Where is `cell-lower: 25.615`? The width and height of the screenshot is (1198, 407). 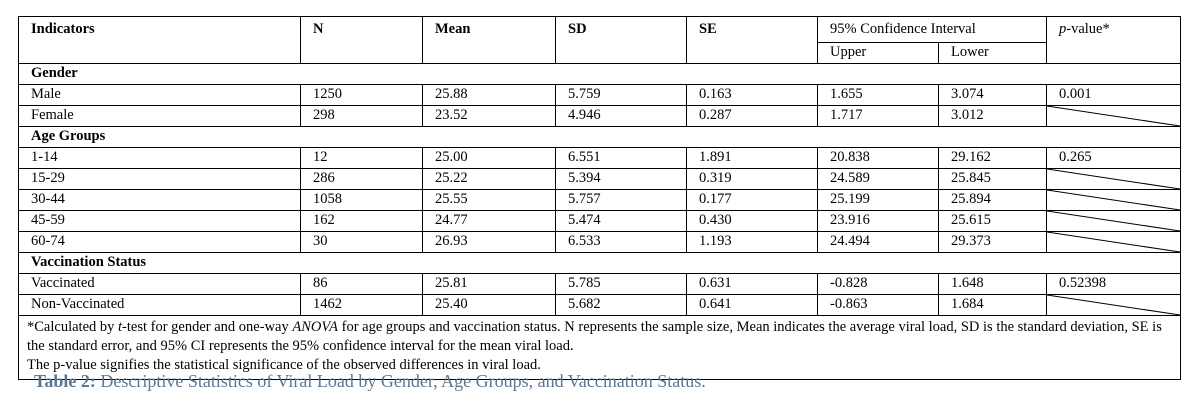 cell-lower: 25.615 is located at coordinates (992, 221).